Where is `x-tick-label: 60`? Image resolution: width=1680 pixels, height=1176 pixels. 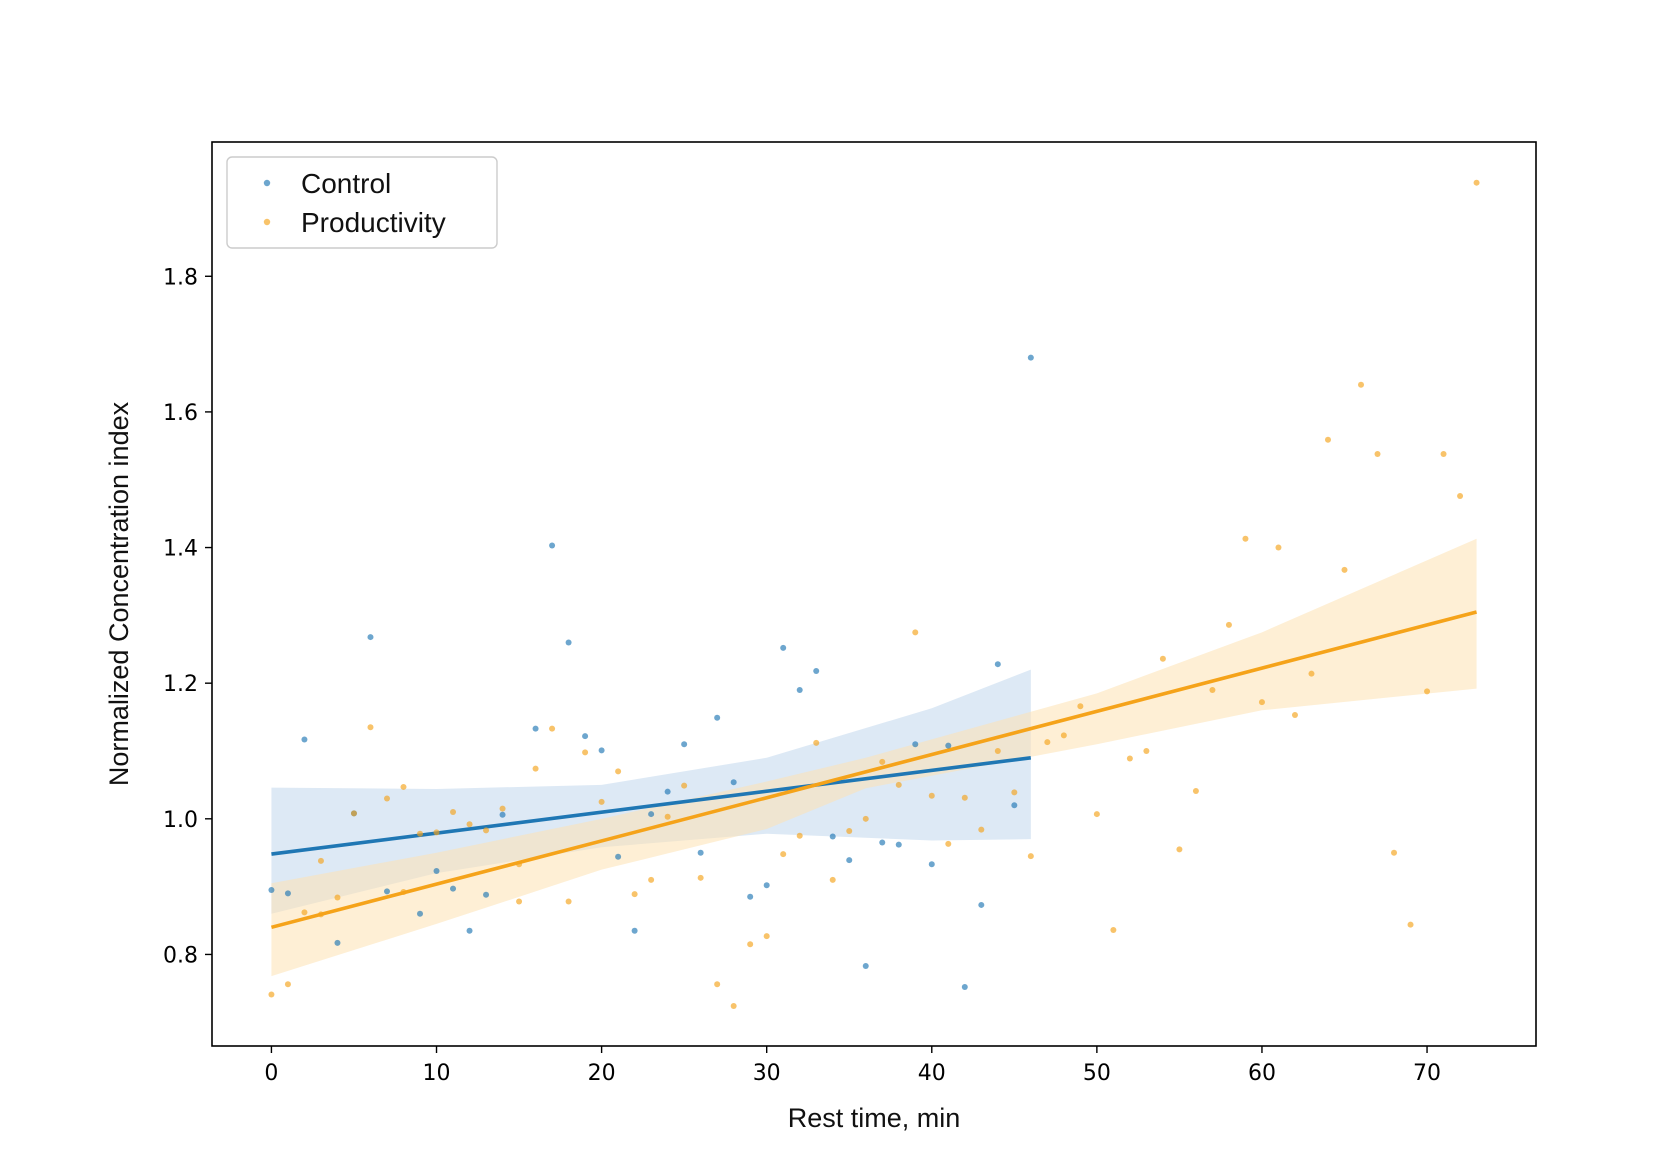
x-tick-label: 60 is located at coordinates (1262, 1073).